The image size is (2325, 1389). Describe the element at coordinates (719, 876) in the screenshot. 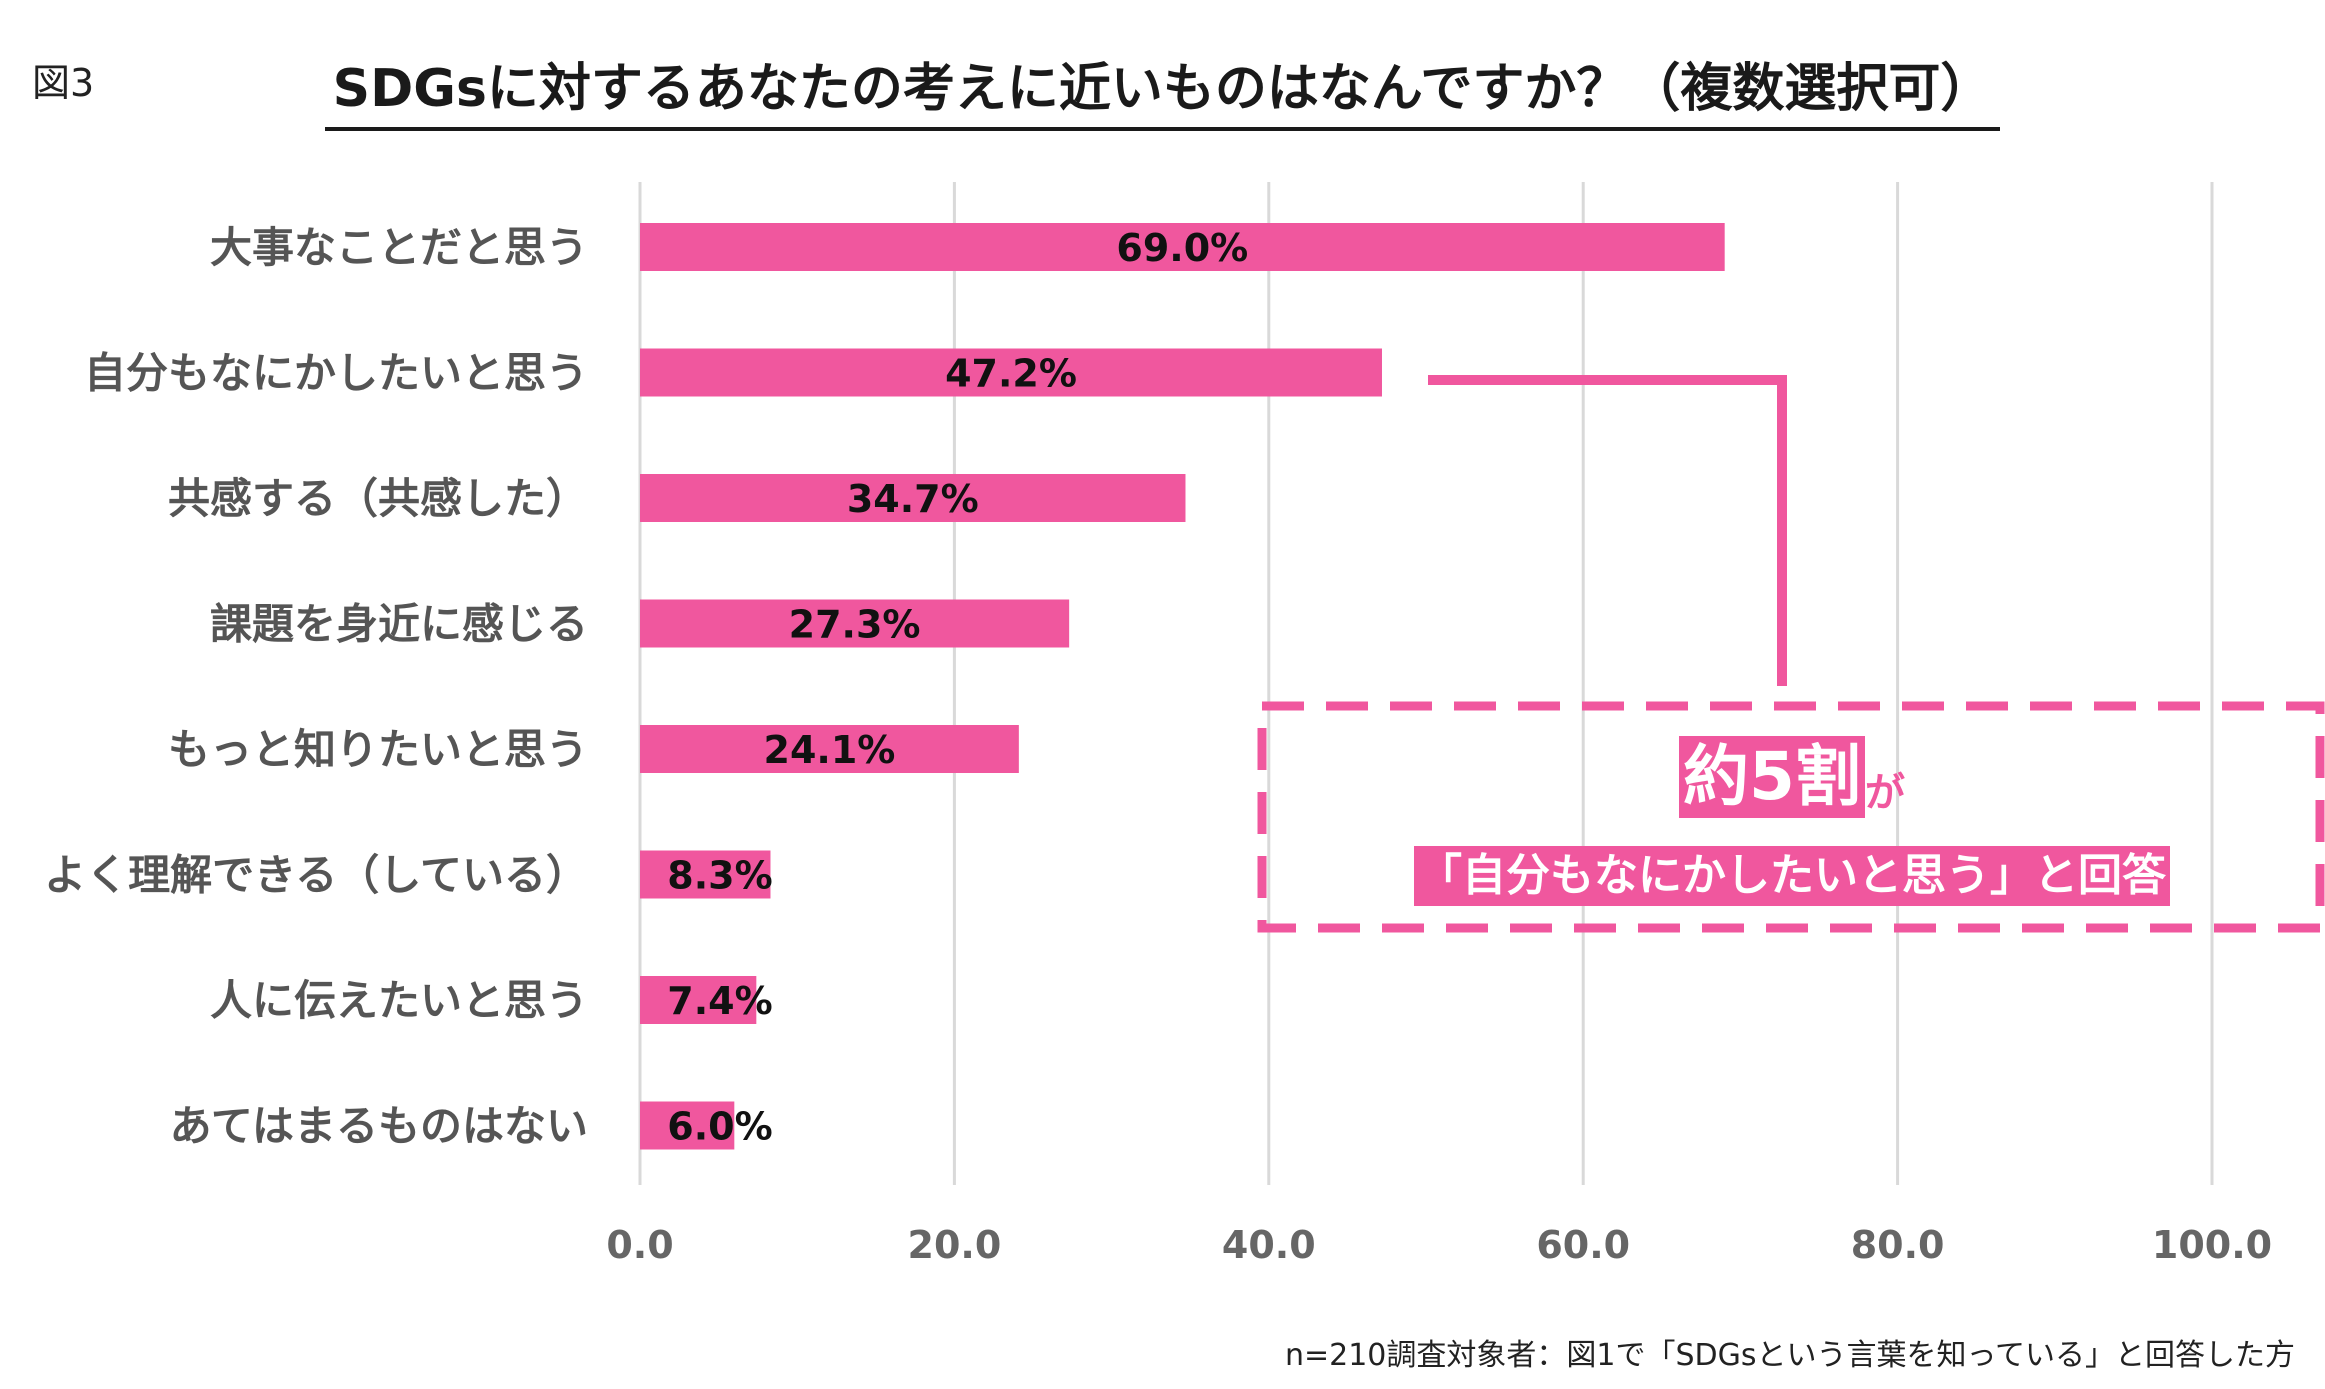

I see `value-label: 8.3%` at that location.